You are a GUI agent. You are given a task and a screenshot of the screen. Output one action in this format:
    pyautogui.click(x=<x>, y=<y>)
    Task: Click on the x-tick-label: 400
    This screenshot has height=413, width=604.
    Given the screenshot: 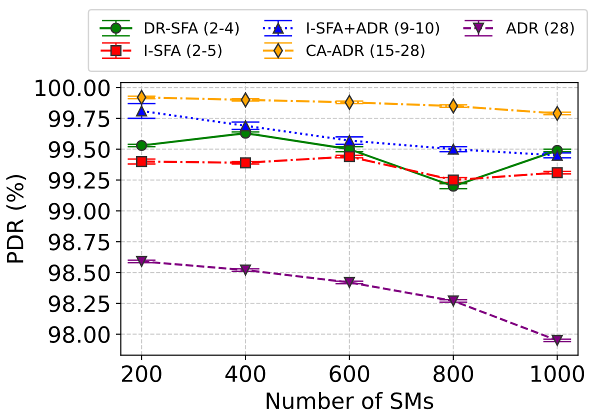 What is the action you would take?
    pyautogui.click(x=245, y=373)
    